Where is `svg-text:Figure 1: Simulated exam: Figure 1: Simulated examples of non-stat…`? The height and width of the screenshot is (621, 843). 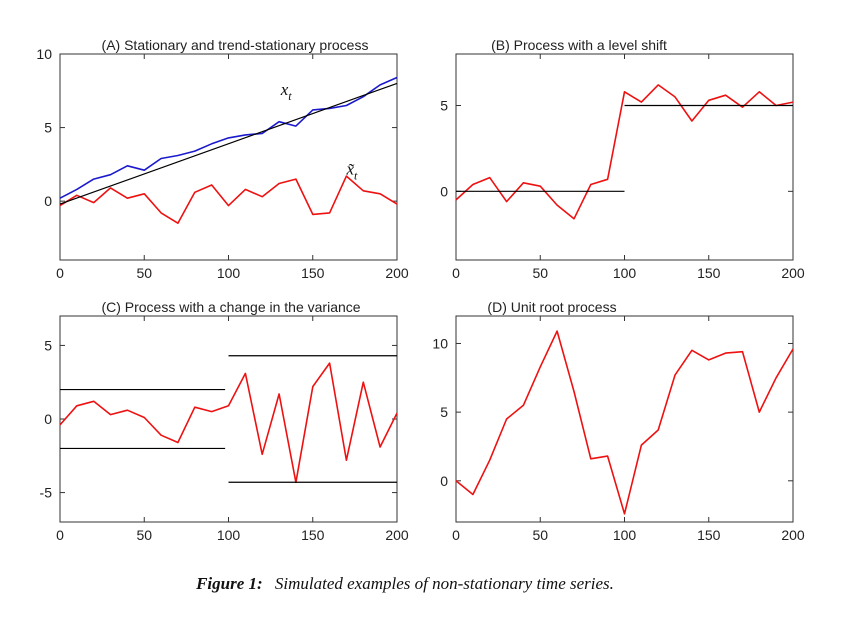 svg-text:Figure 1: Simulated exam: Figure 1: Simulated examples of non-stat… is located at coordinates (404, 583).